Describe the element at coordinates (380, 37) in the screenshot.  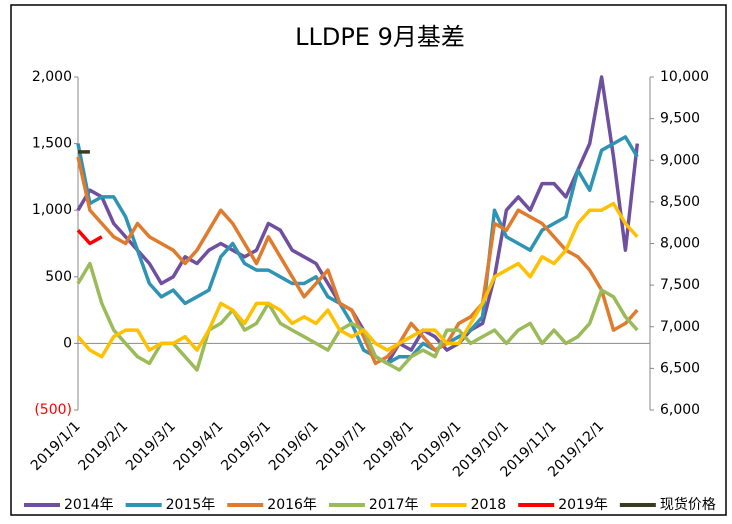
I see `chart-title: LLDPE 9月基差` at that location.